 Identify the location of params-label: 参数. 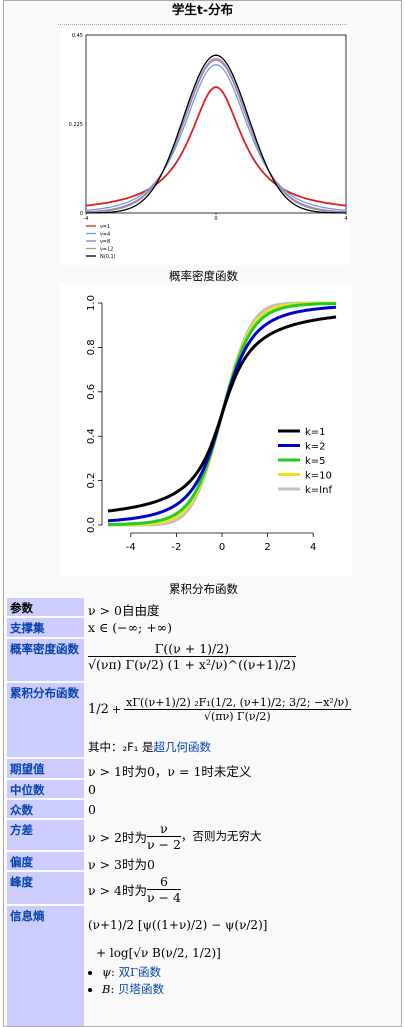
(45, 607).